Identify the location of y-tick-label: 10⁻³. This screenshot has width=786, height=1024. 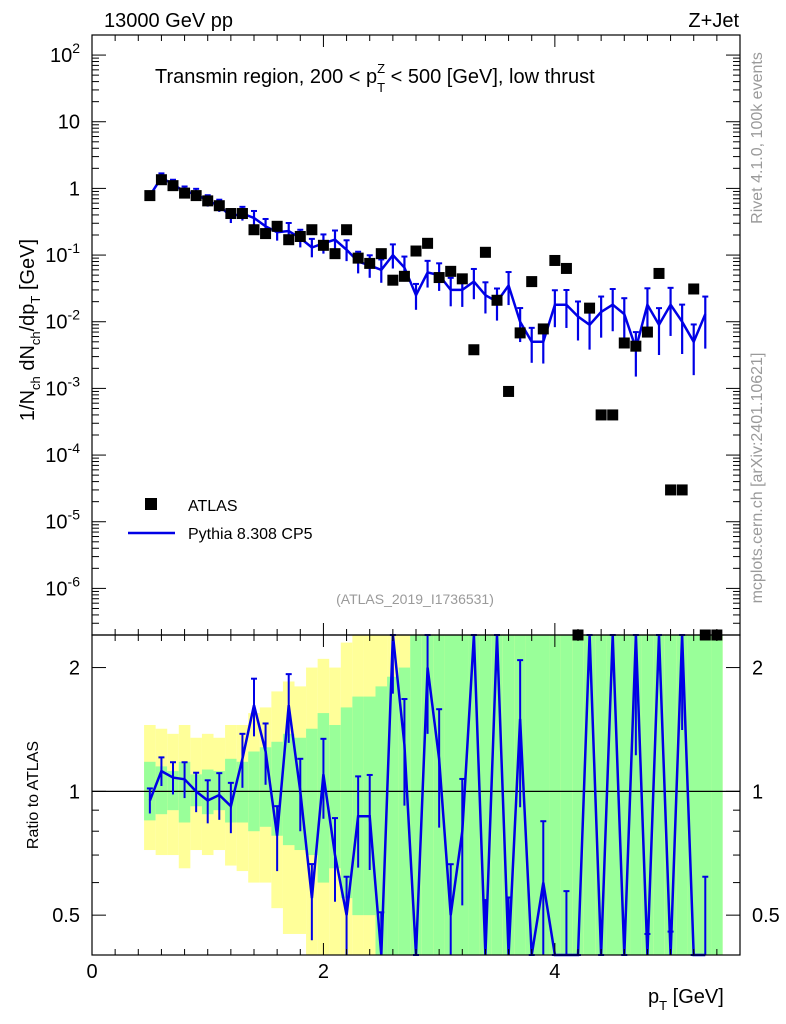
(62, 386).